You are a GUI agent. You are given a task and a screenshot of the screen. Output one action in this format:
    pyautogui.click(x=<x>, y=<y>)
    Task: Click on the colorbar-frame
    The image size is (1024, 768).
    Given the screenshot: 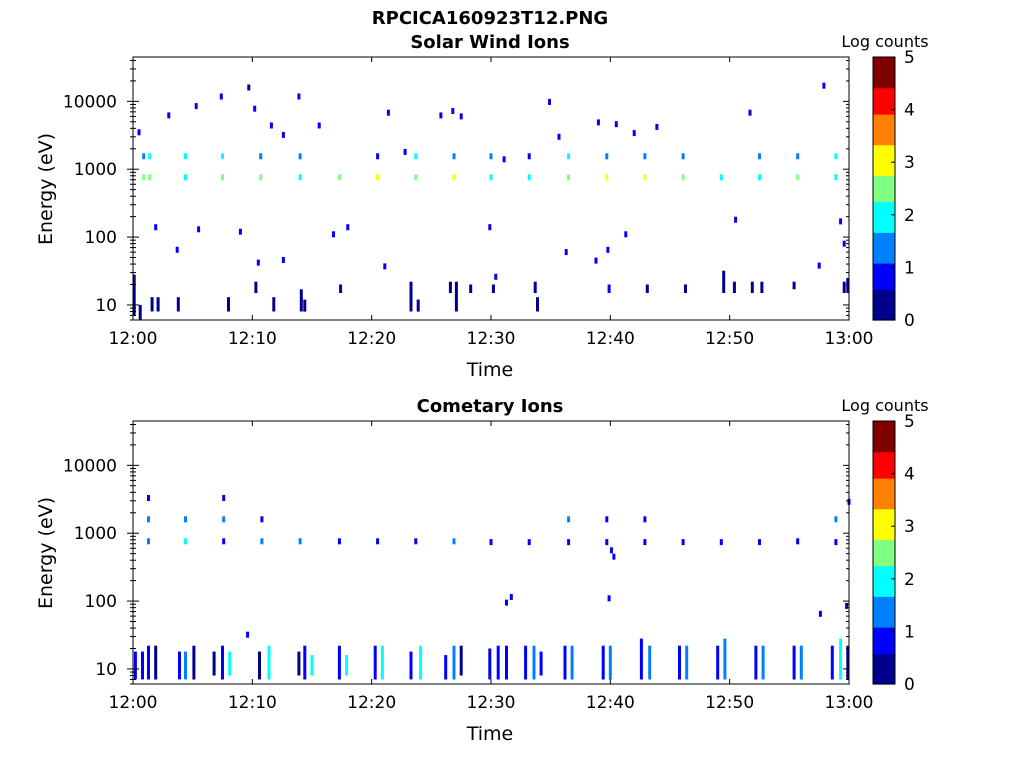 What is the action you would take?
    pyautogui.click(x=884, y=552)
    